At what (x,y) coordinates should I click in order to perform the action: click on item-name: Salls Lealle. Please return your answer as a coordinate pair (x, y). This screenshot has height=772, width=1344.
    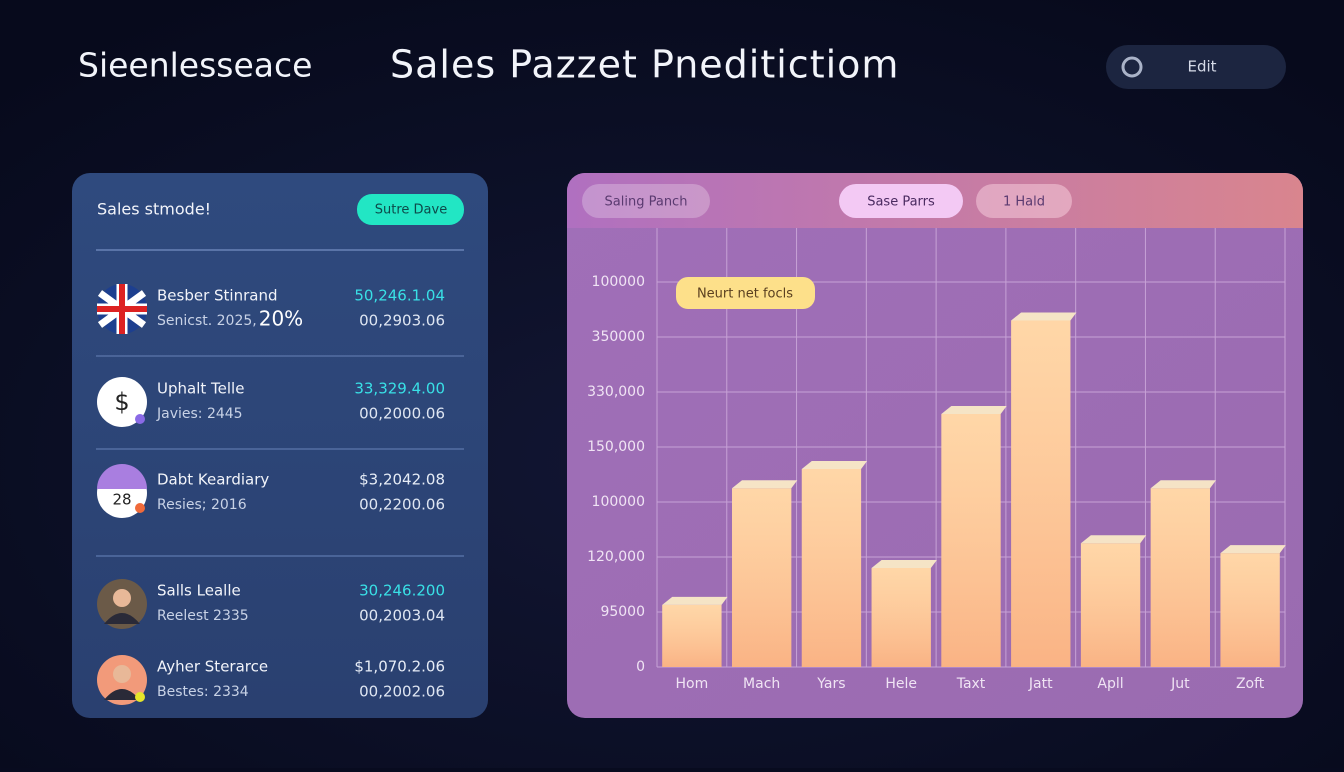
    Looking at the image, I should click on (199, 591).